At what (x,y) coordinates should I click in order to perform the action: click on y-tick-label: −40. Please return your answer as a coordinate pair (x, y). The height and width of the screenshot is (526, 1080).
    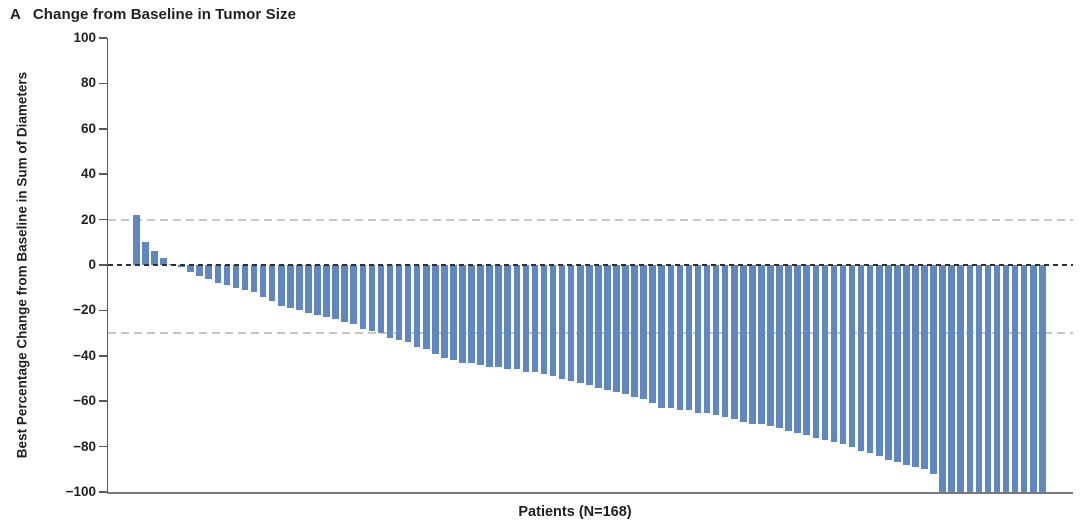
    Looking at the image, I should click on (84, 355).